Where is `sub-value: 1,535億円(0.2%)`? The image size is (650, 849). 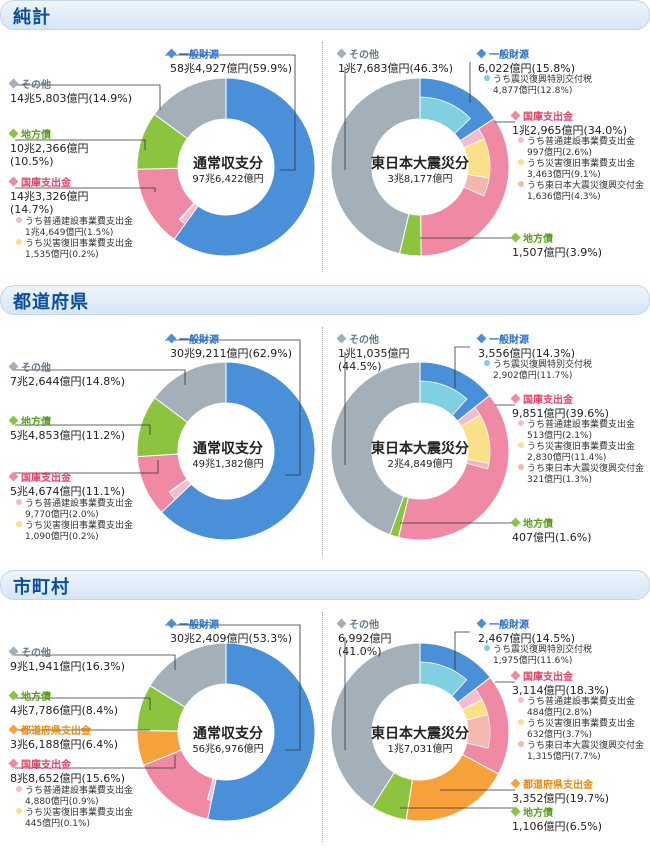
sub-value: 1,535億円(0.2%) is located at coordinates (62, 255).